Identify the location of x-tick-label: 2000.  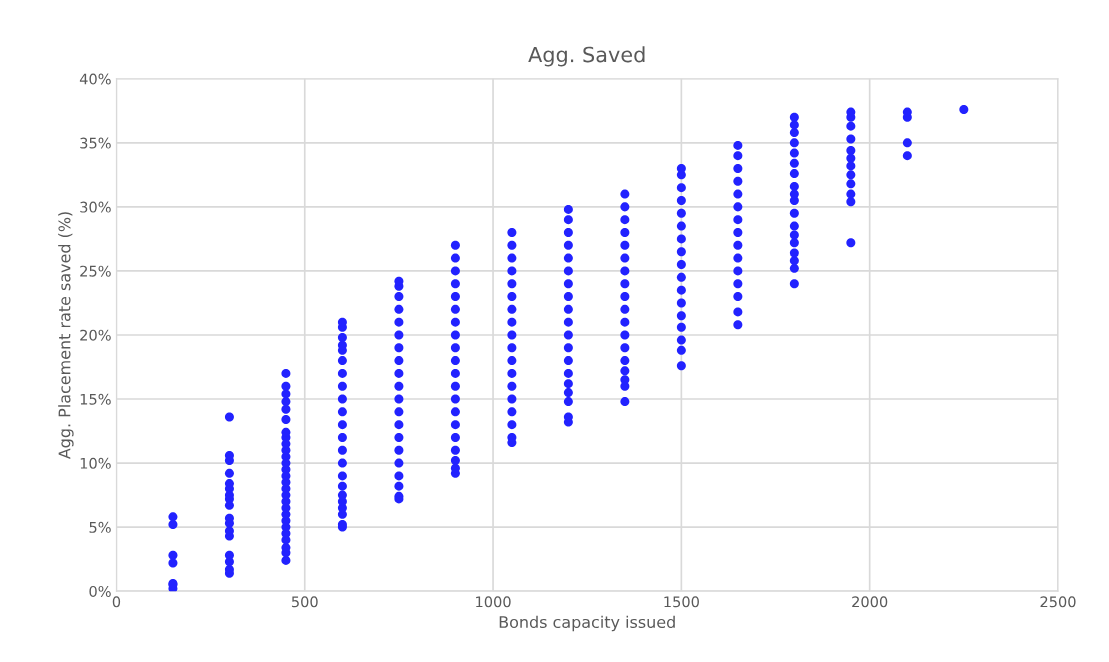
(870, 602).